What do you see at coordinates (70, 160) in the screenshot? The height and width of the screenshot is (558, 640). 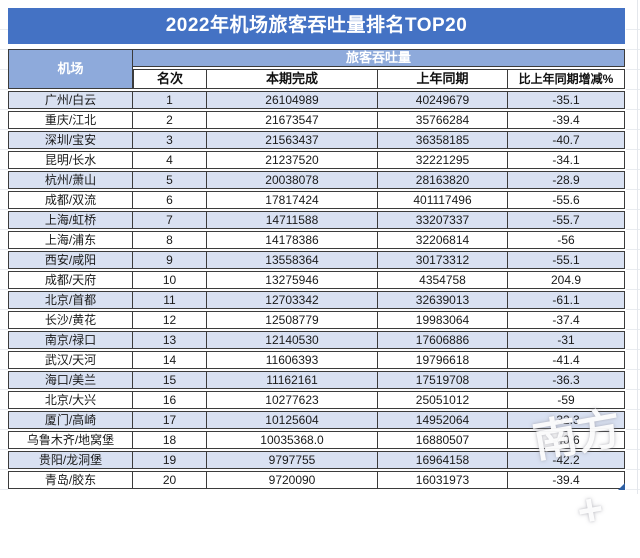 I see `cell-airport: 昆明/长水` at bounding box center [70, 160].